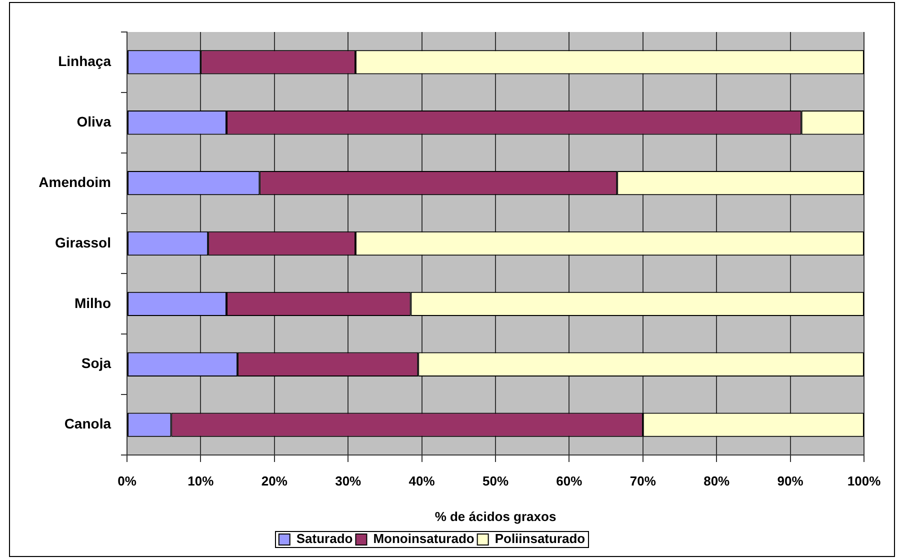 This screenshot has height=558, width=898. I want to click on x-tick-label: 40%, so click(422, 480).